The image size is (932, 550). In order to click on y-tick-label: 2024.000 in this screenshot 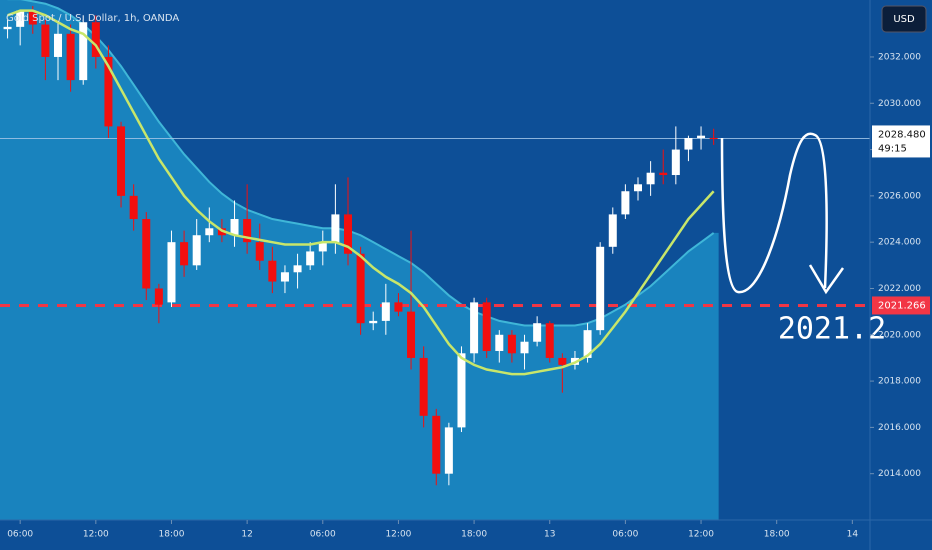, I will do `click(899, 243)`.